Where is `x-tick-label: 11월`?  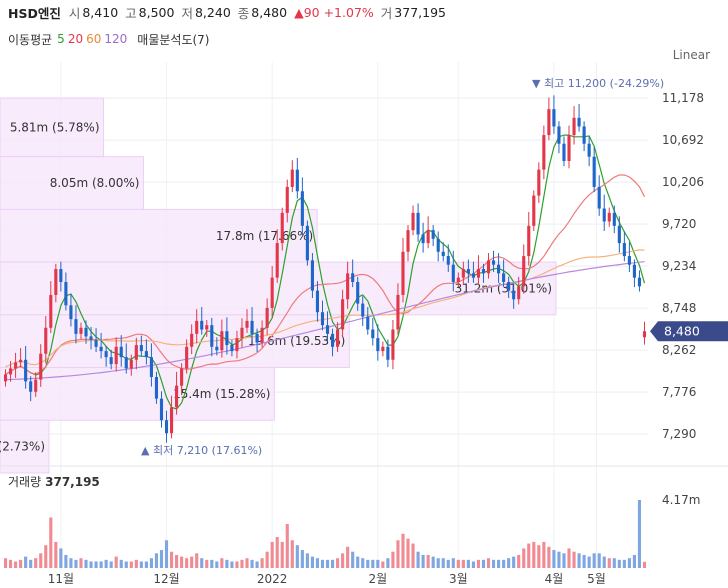
x-tick-label: 11월 is located at coordinates (61, 579).